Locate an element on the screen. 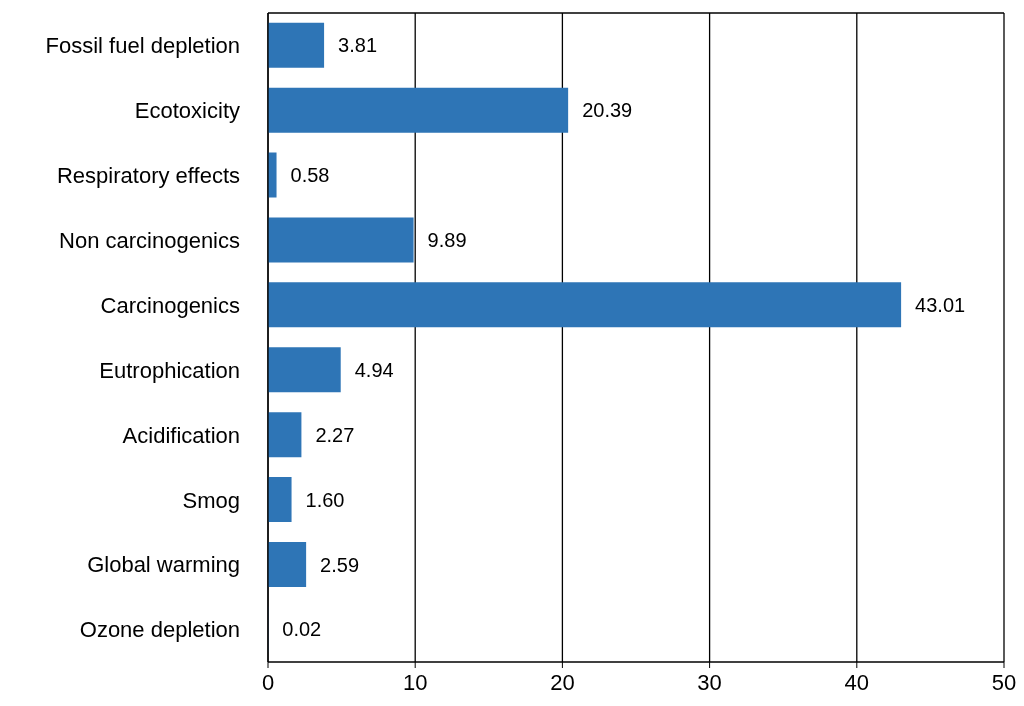  data-label: 2.59 is located at coordinates (340, 564).